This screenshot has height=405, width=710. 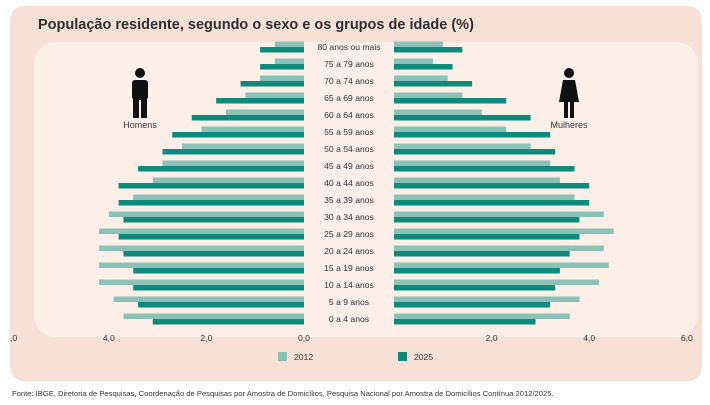 I want to click on age-group-label: 55 a 59 anos, so click(x=349, y=132).